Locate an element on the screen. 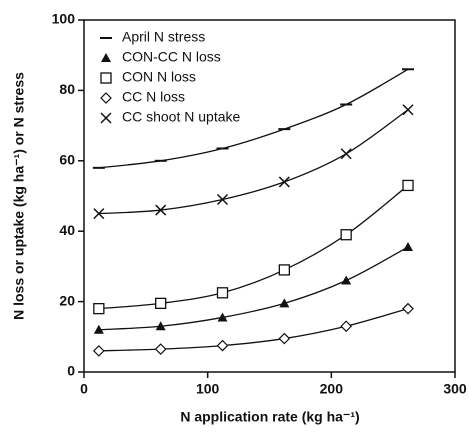 The height and width of the screenshot is (436, 469). x-axis-label: N application rate (kg ha⁻¹) is located at coordinates (269, 417).